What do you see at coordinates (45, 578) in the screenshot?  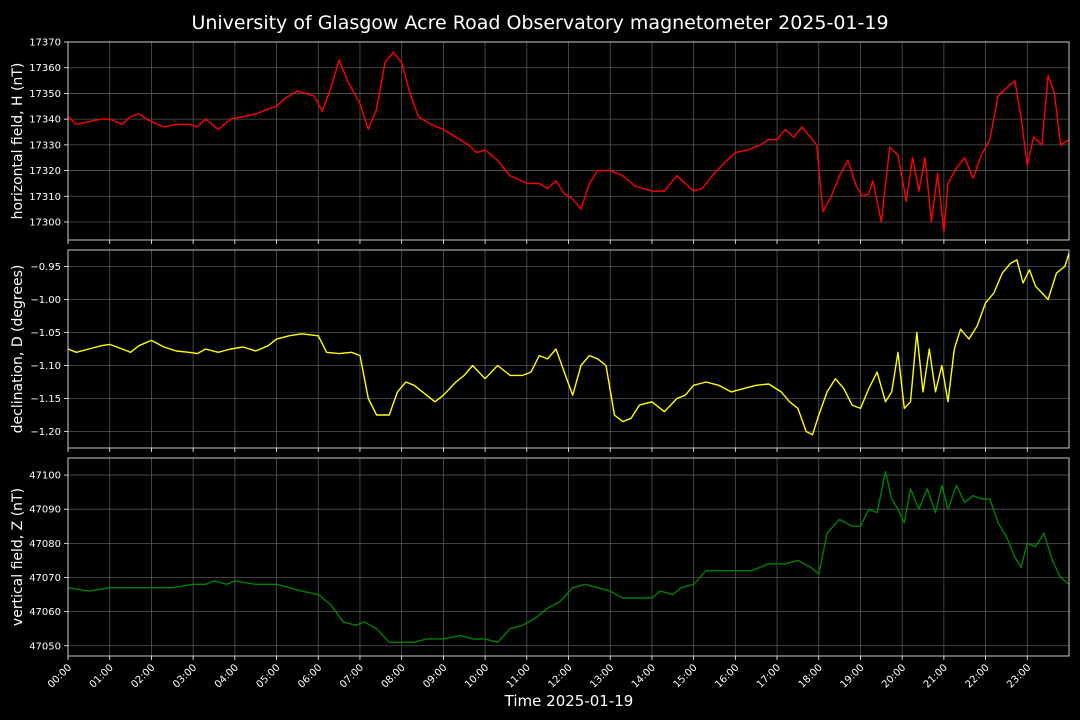 I see `panel-z-ytick-label: 47070` at bounding box center [45, 578].